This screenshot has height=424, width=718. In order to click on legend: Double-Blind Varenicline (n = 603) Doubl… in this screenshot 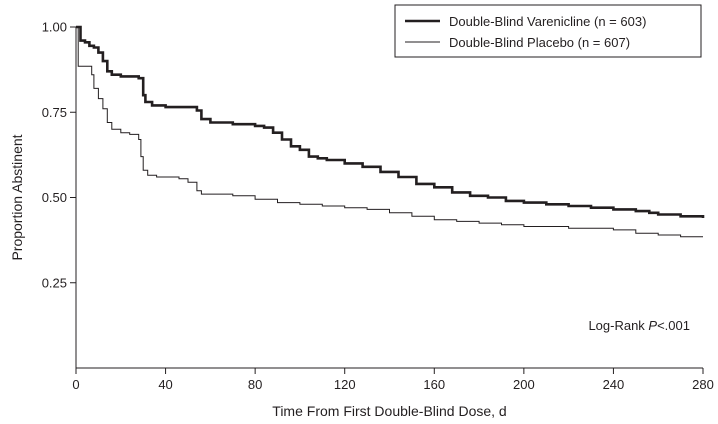, I will do `click(548, 31)`.